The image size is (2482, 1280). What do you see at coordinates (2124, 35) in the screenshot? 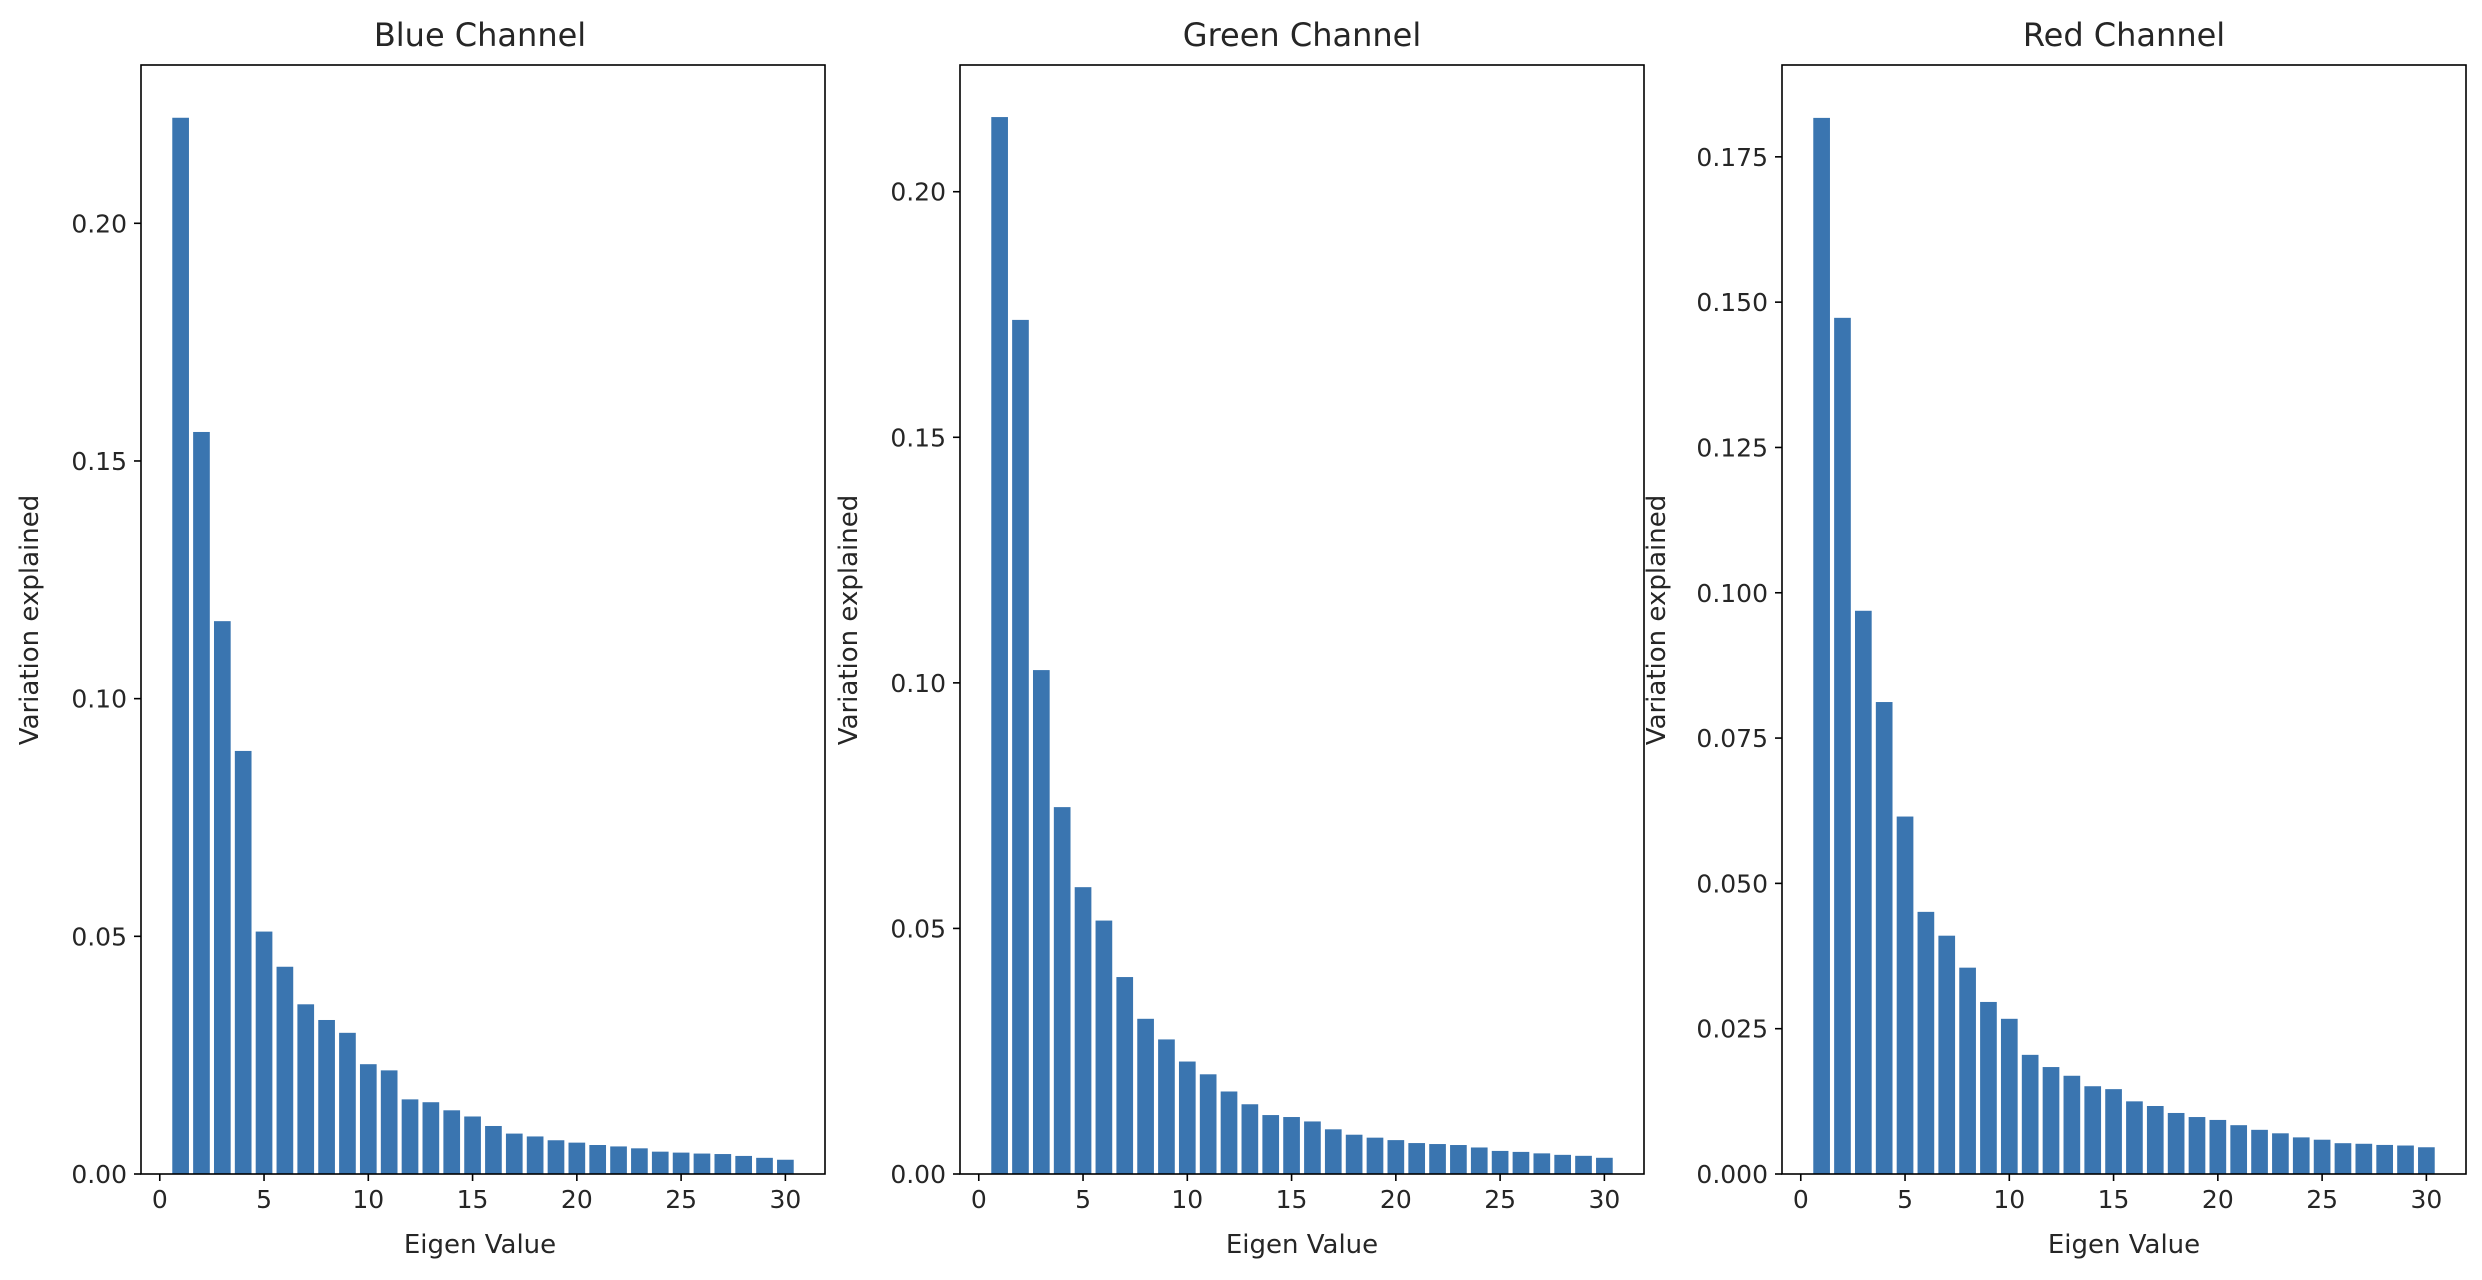
I see `chart-title: Red Channel` at bounding box center [2124, 35].